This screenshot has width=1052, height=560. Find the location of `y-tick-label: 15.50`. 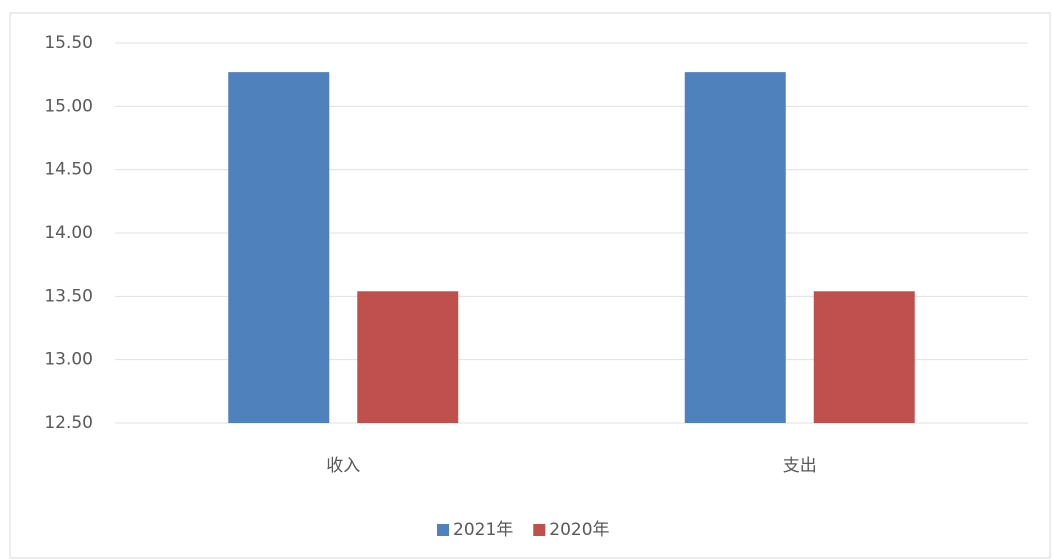

y-tick-label: 15.50 is located at coordinates (68, 43).